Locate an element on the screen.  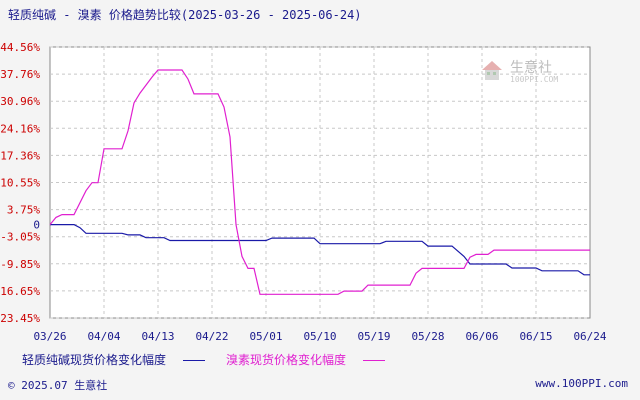
y-tick-label: 0 is located at coordinates (36, 225).